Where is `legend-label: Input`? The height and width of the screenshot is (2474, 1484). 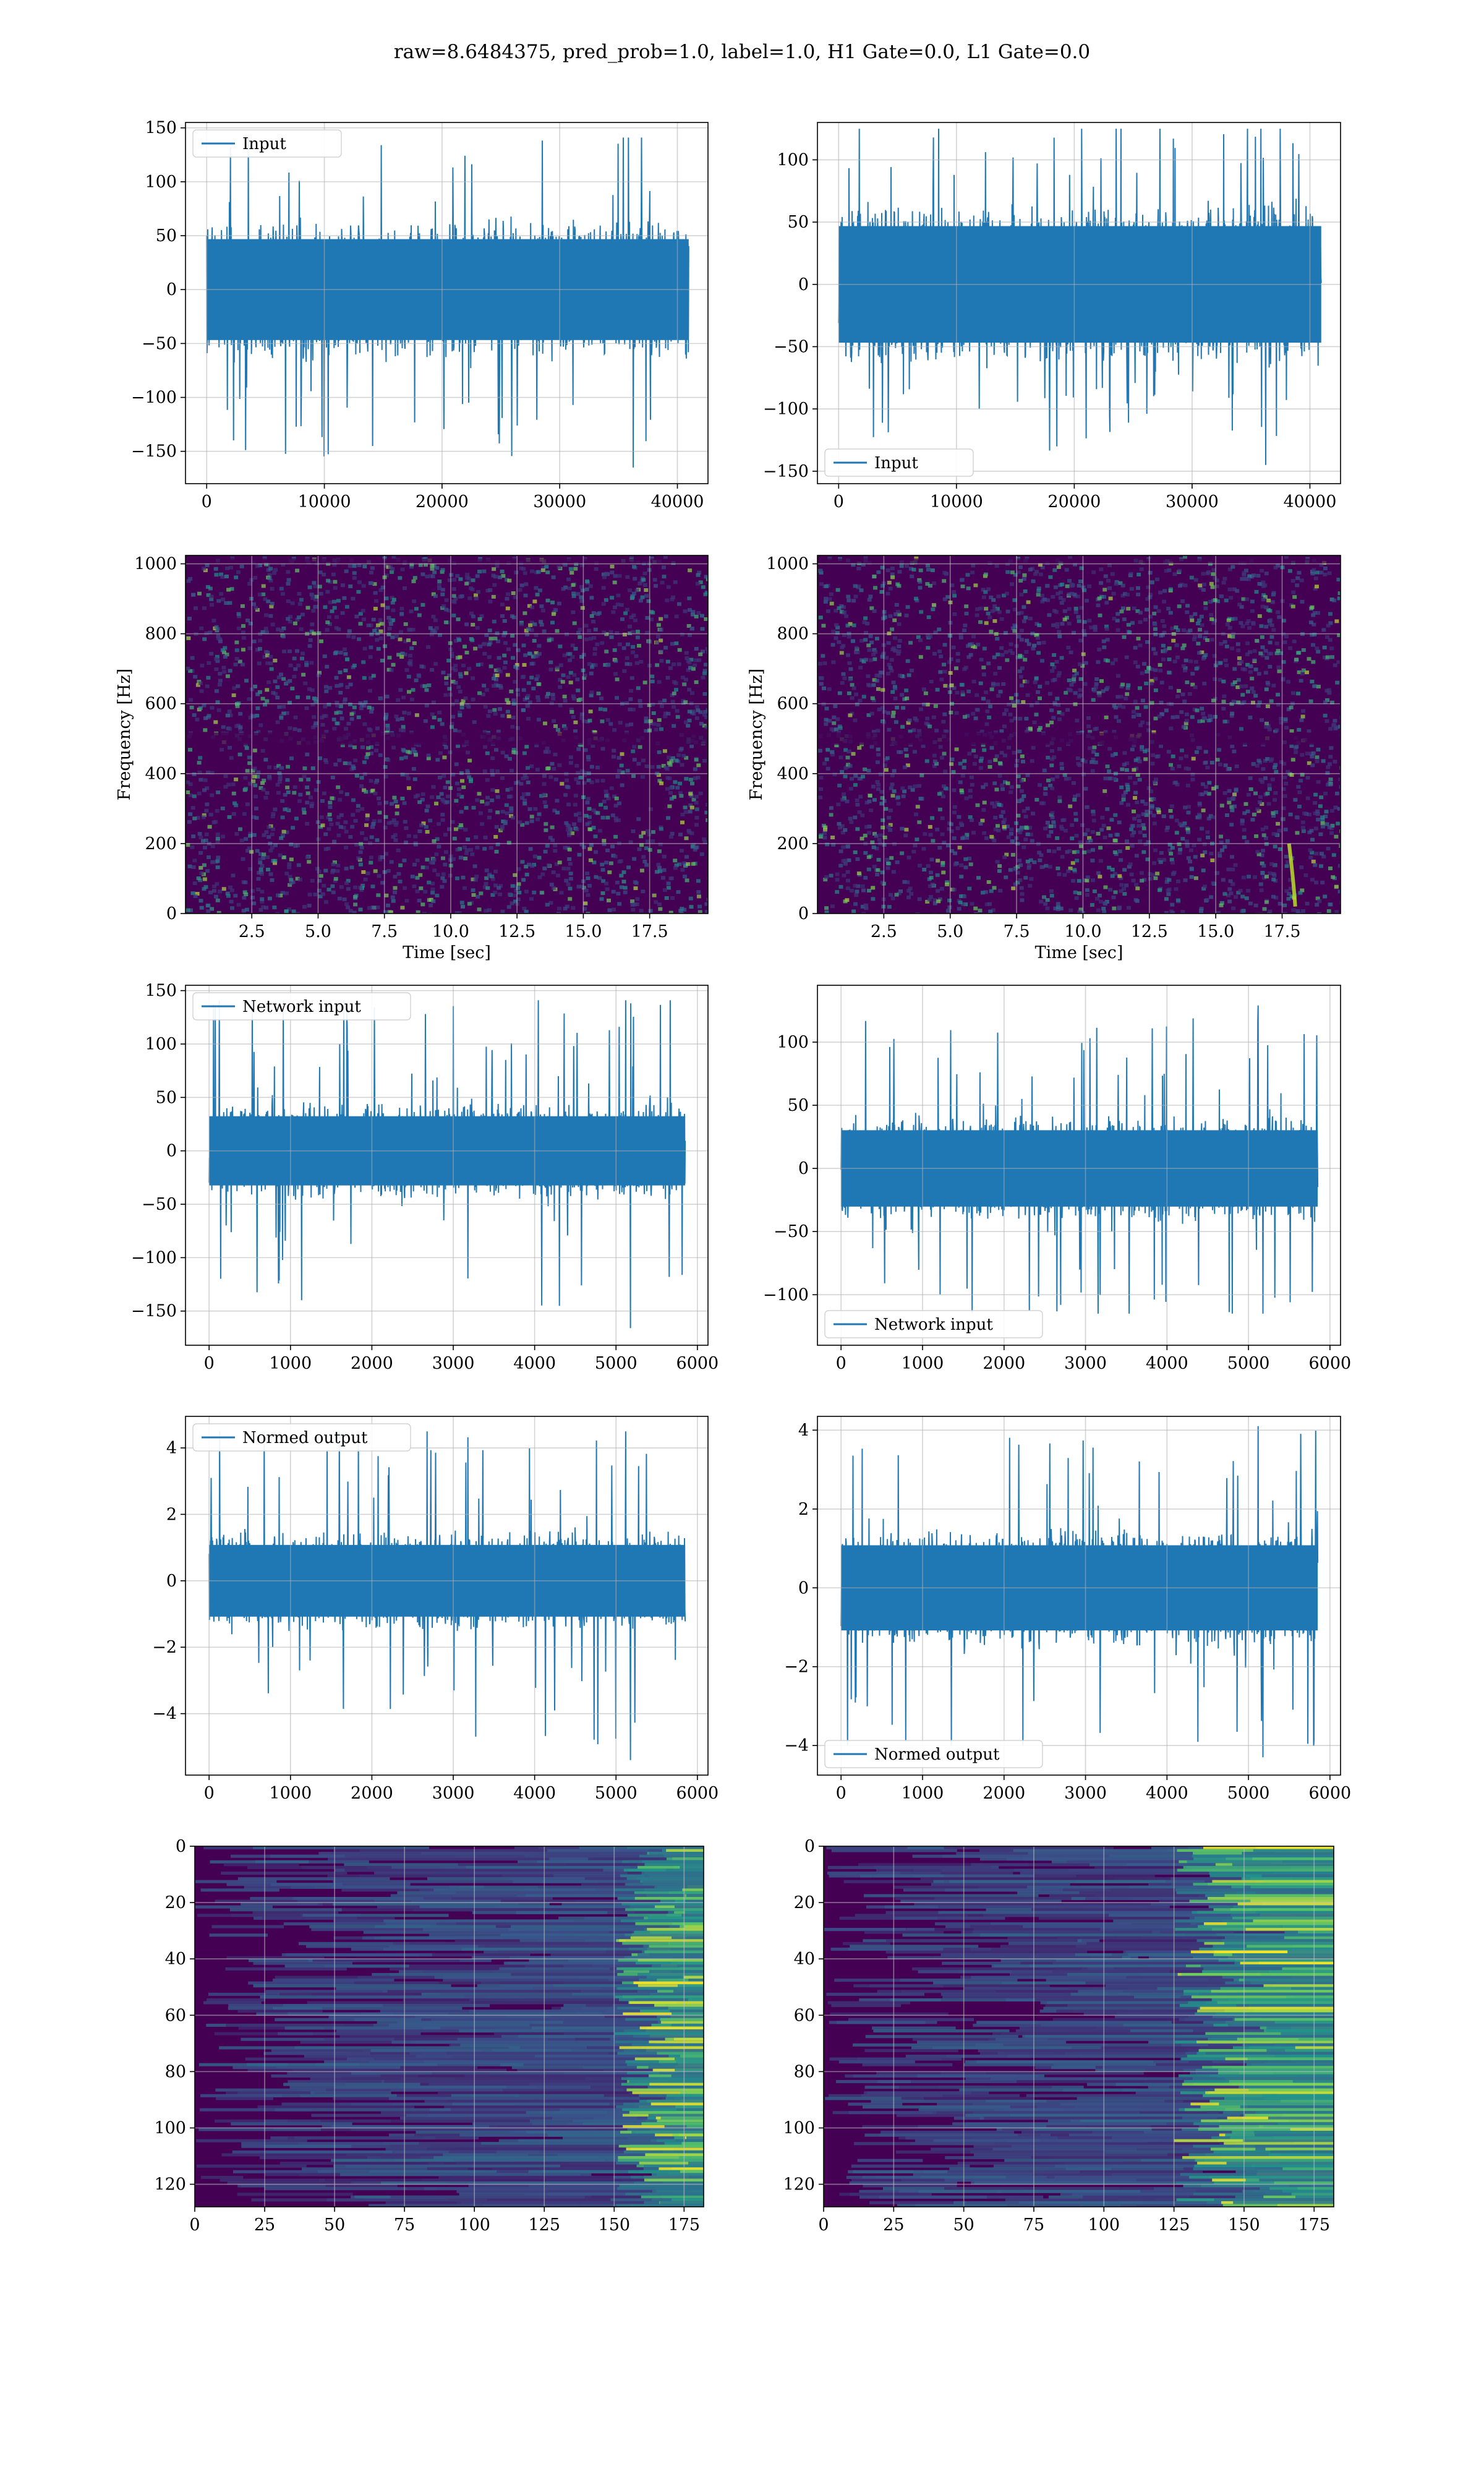 legend-label: Input is located at coordinates (264, 144).